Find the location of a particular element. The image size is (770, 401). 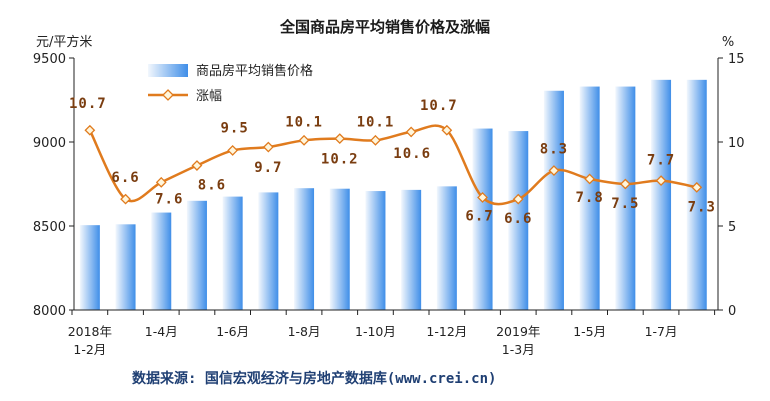

x-axis-tick-label: 1-4月 is located at coordinates (161, 331).